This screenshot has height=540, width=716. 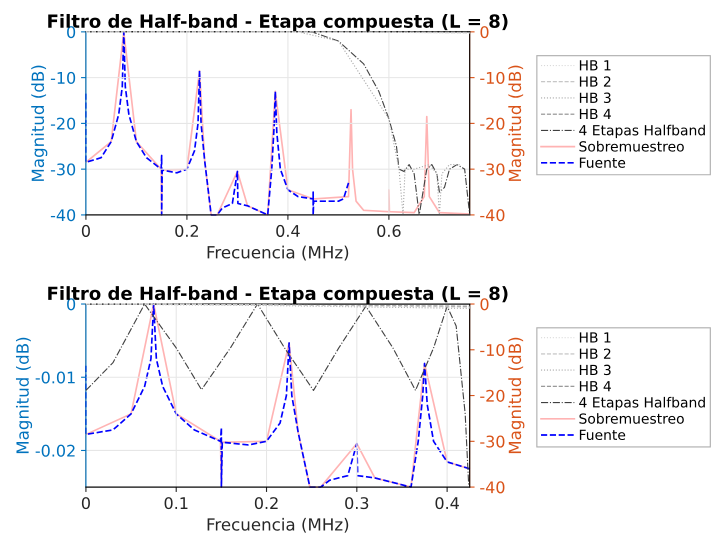 I want to click on y-tick-label: -30, so click(x=63, y=169).